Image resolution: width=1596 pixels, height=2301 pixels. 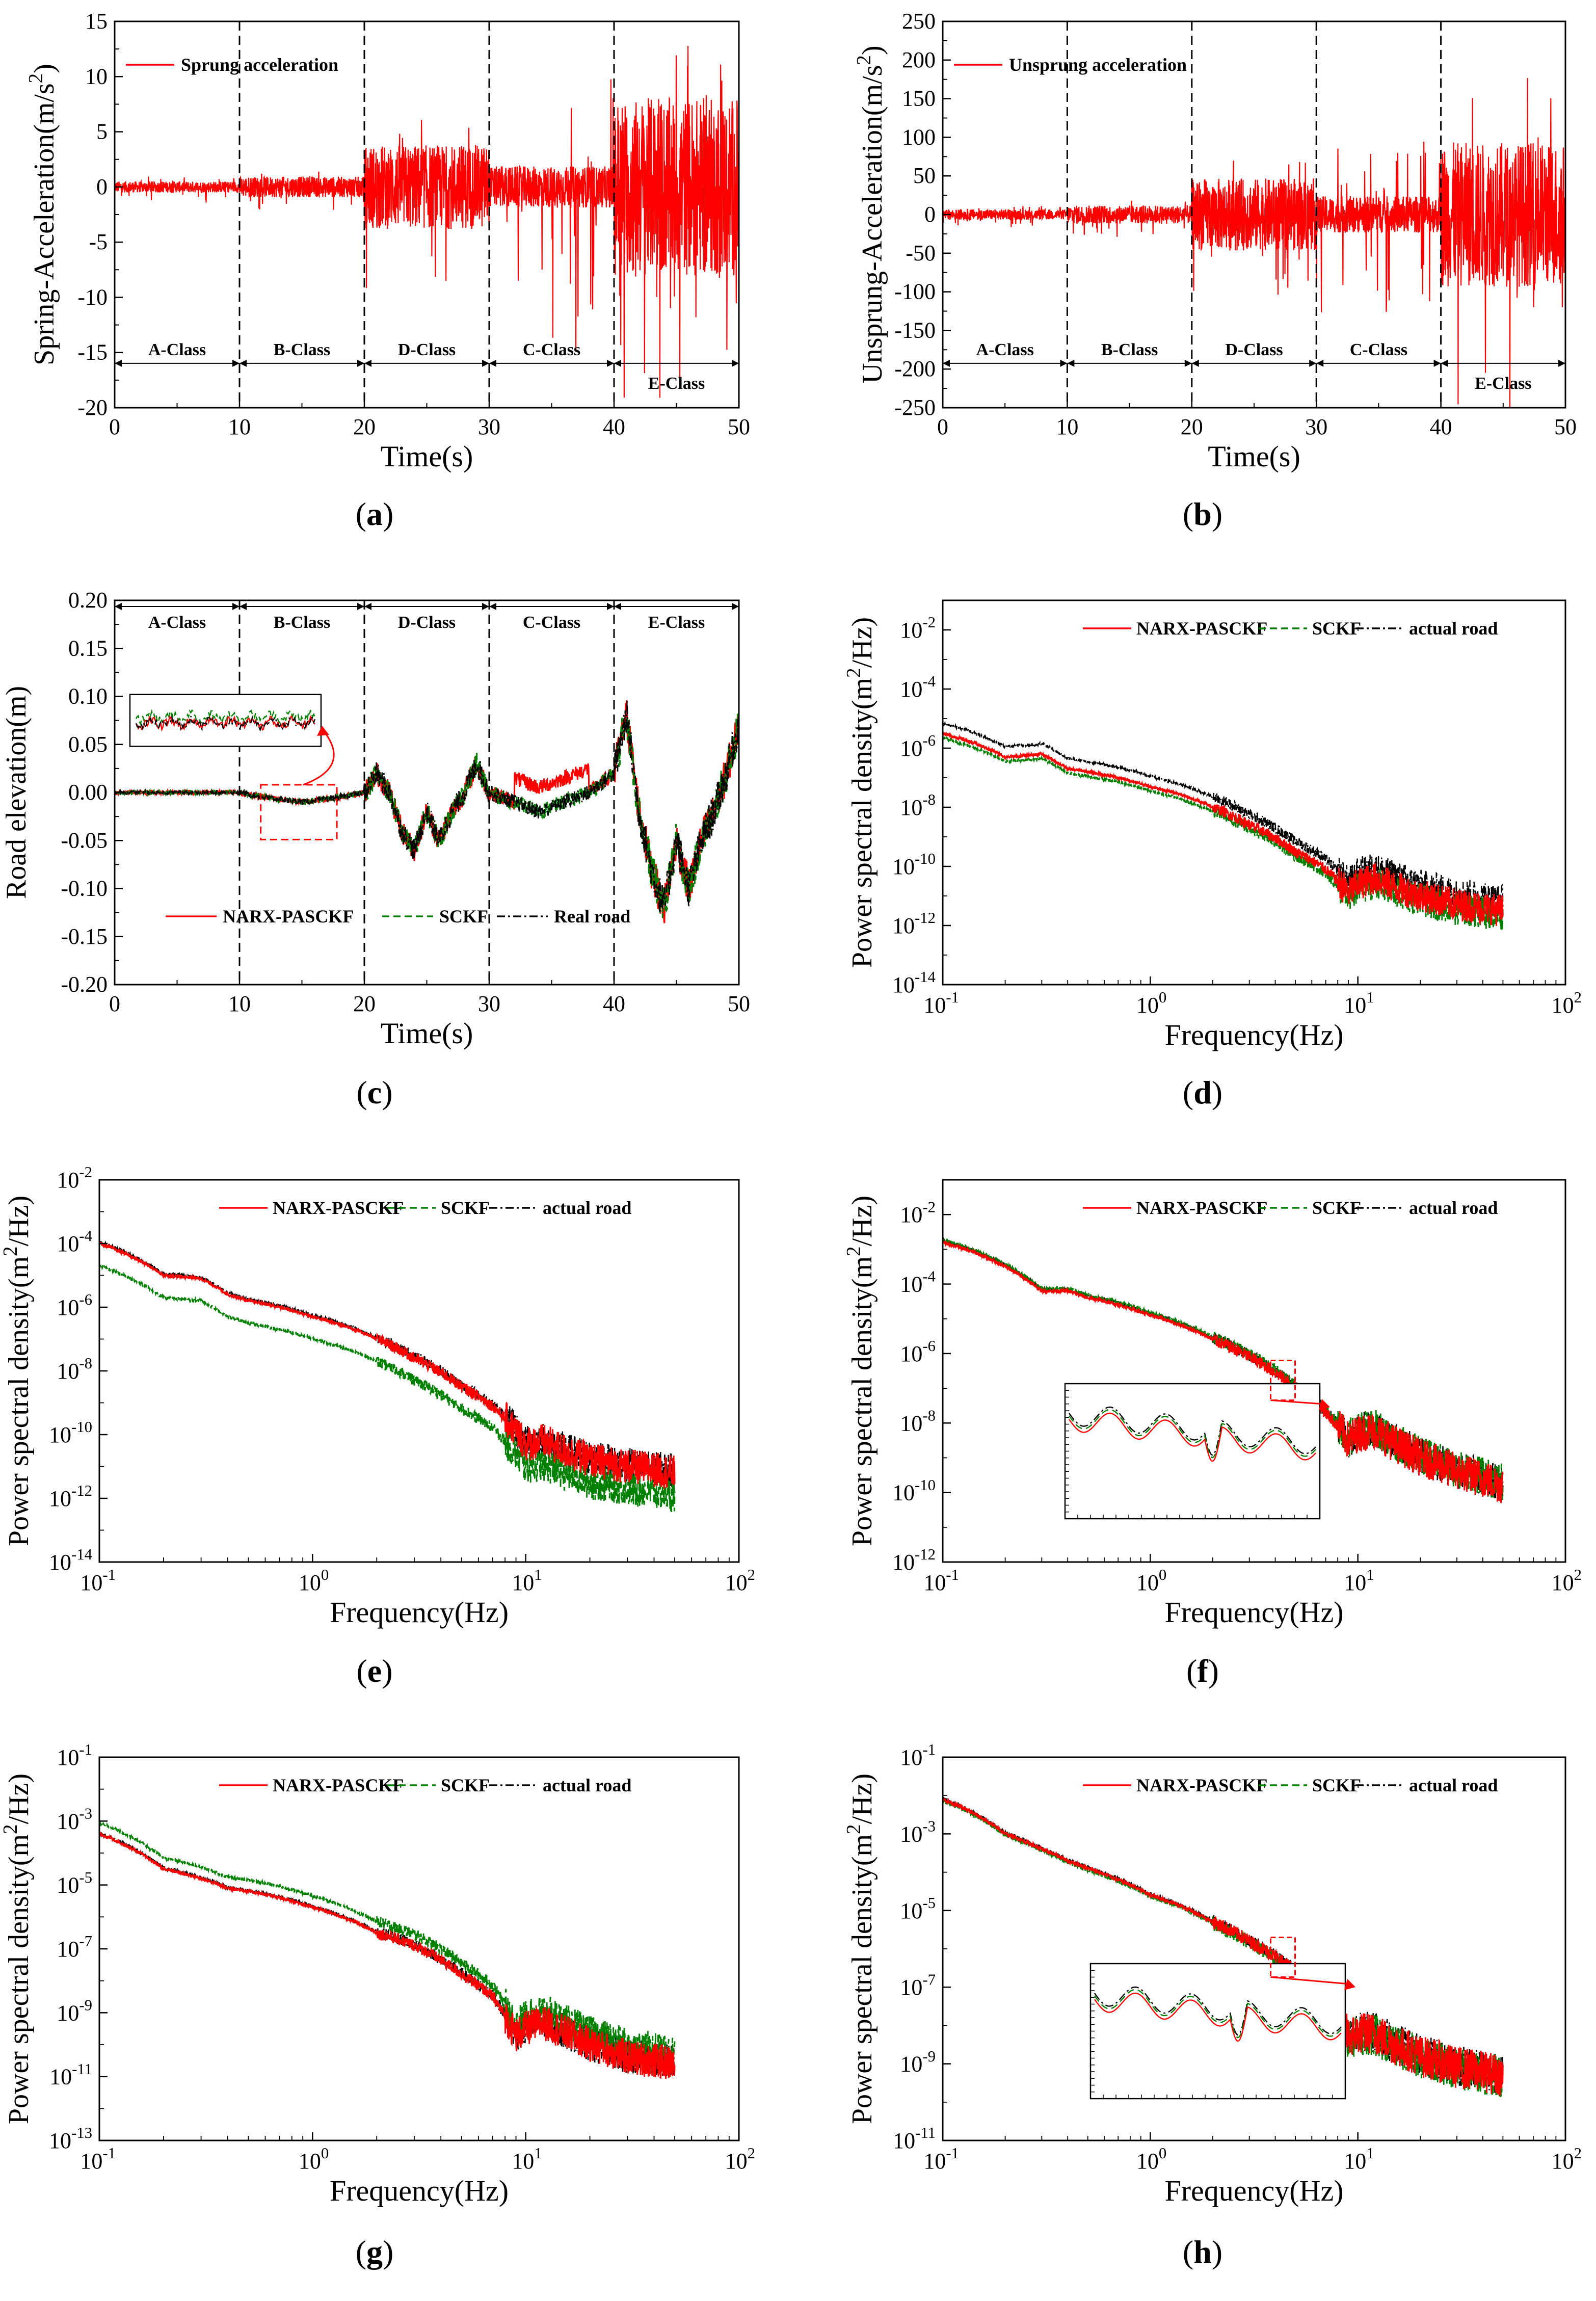 I want to click on y-tick-label: 0.20, so click(x=88, y=600).